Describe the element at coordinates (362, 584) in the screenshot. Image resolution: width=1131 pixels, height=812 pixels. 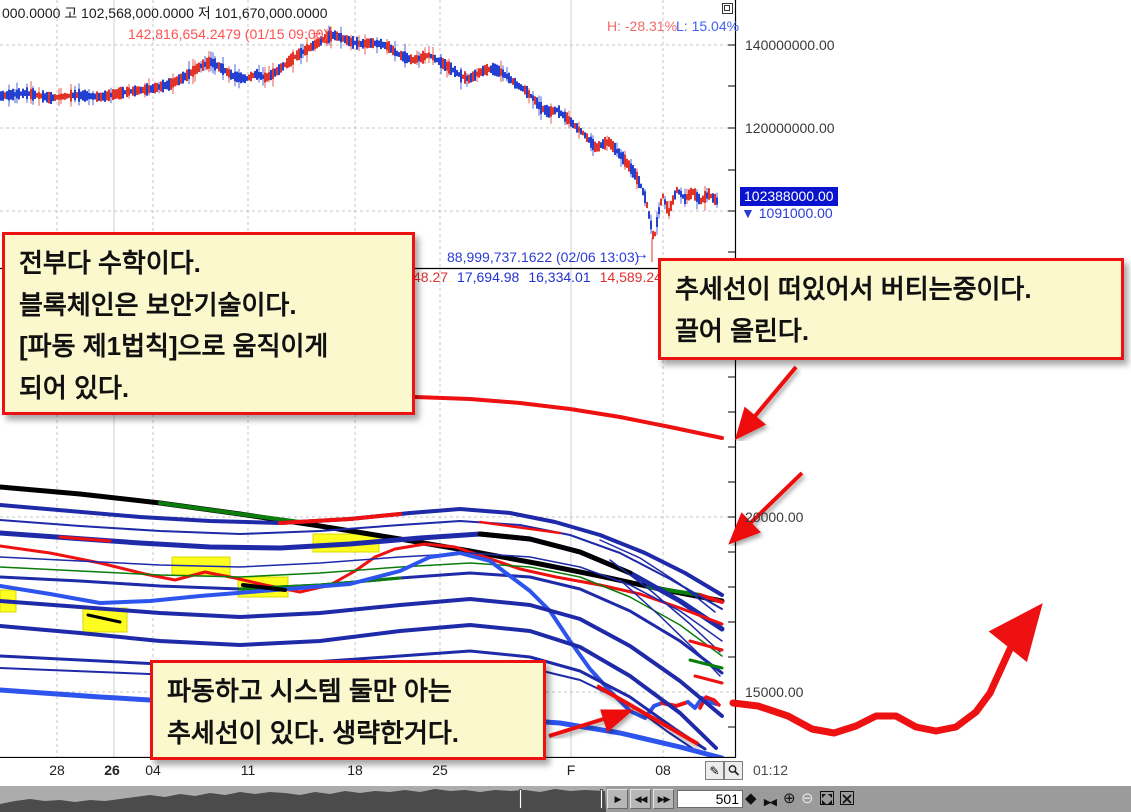
I see `series-ma-red-weave` at that location.